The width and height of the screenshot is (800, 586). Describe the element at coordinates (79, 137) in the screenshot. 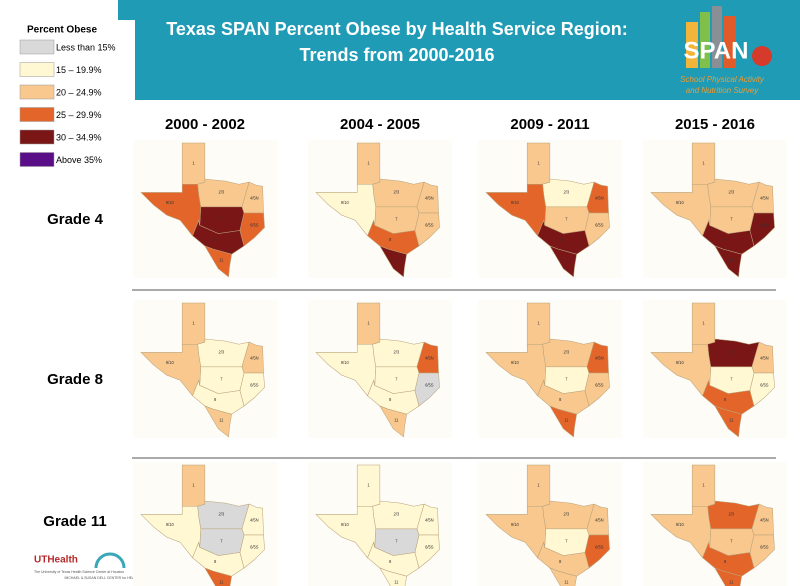

I see `legend-label: 30 – 34.9%` at that location.